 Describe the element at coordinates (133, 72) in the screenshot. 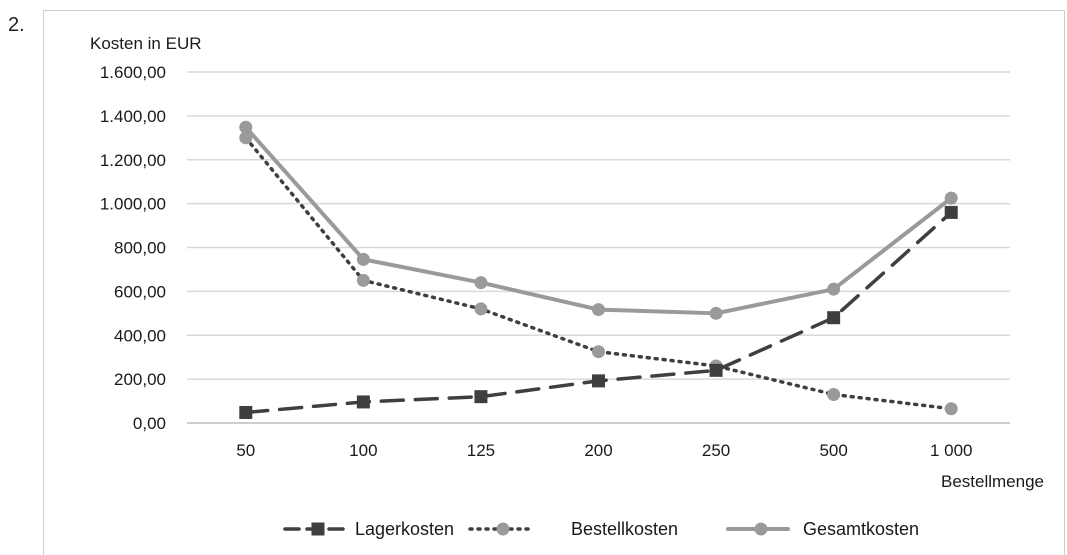

I see `y-tick-label: 1.600,00` at that location.